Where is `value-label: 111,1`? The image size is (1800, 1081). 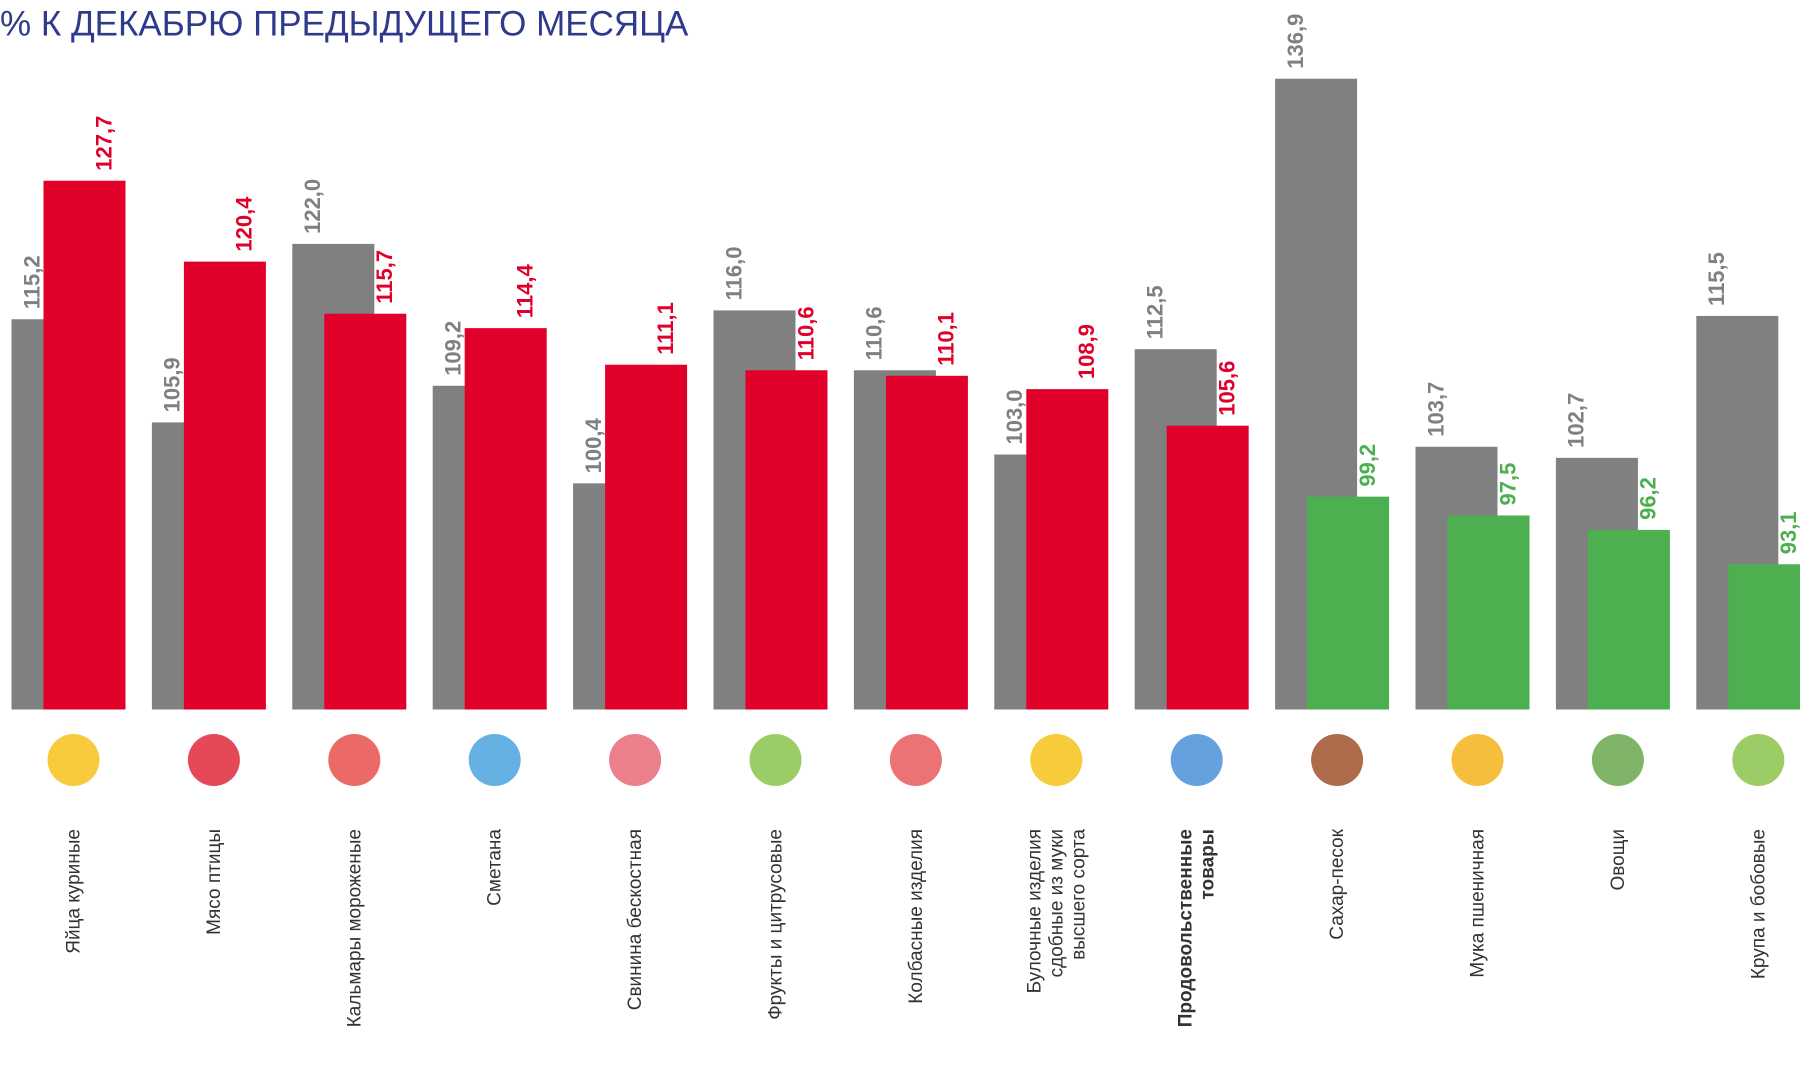
value-label: 111,1 is located at coordinates (665, 328).